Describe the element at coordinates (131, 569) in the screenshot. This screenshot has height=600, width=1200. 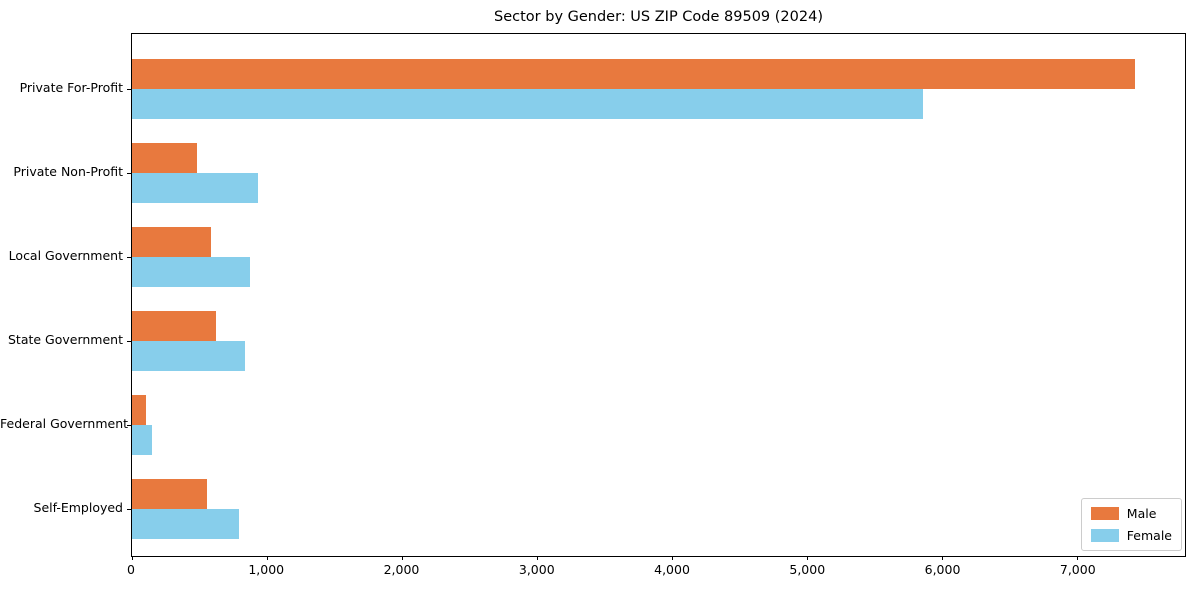
I see `x-tick-label-0: 0` at that location.